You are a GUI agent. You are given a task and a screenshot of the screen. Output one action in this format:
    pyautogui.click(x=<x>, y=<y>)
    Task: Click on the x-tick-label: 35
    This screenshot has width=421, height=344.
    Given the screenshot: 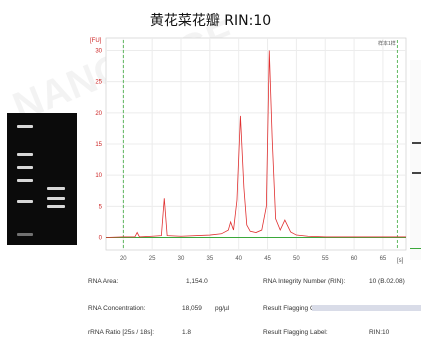 What is the action you would take?
    pyautogui.click(x=210, y=259)
    